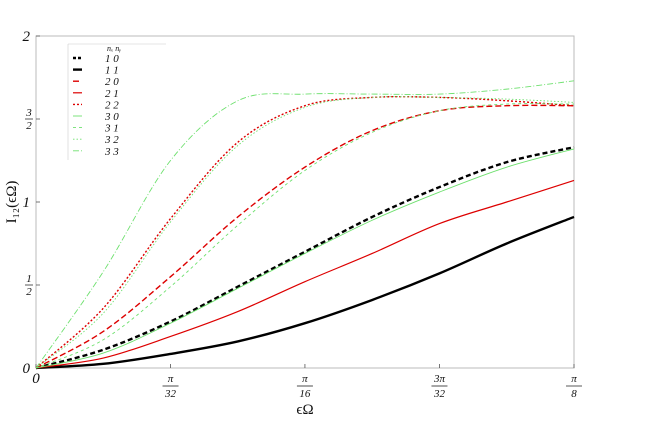 The width and height of the screenshot is (654, 441). What do you see at coordinates (112, 71) in the screenshot?
I see `legend-label: 1 1` at bounding box center [112, 71].